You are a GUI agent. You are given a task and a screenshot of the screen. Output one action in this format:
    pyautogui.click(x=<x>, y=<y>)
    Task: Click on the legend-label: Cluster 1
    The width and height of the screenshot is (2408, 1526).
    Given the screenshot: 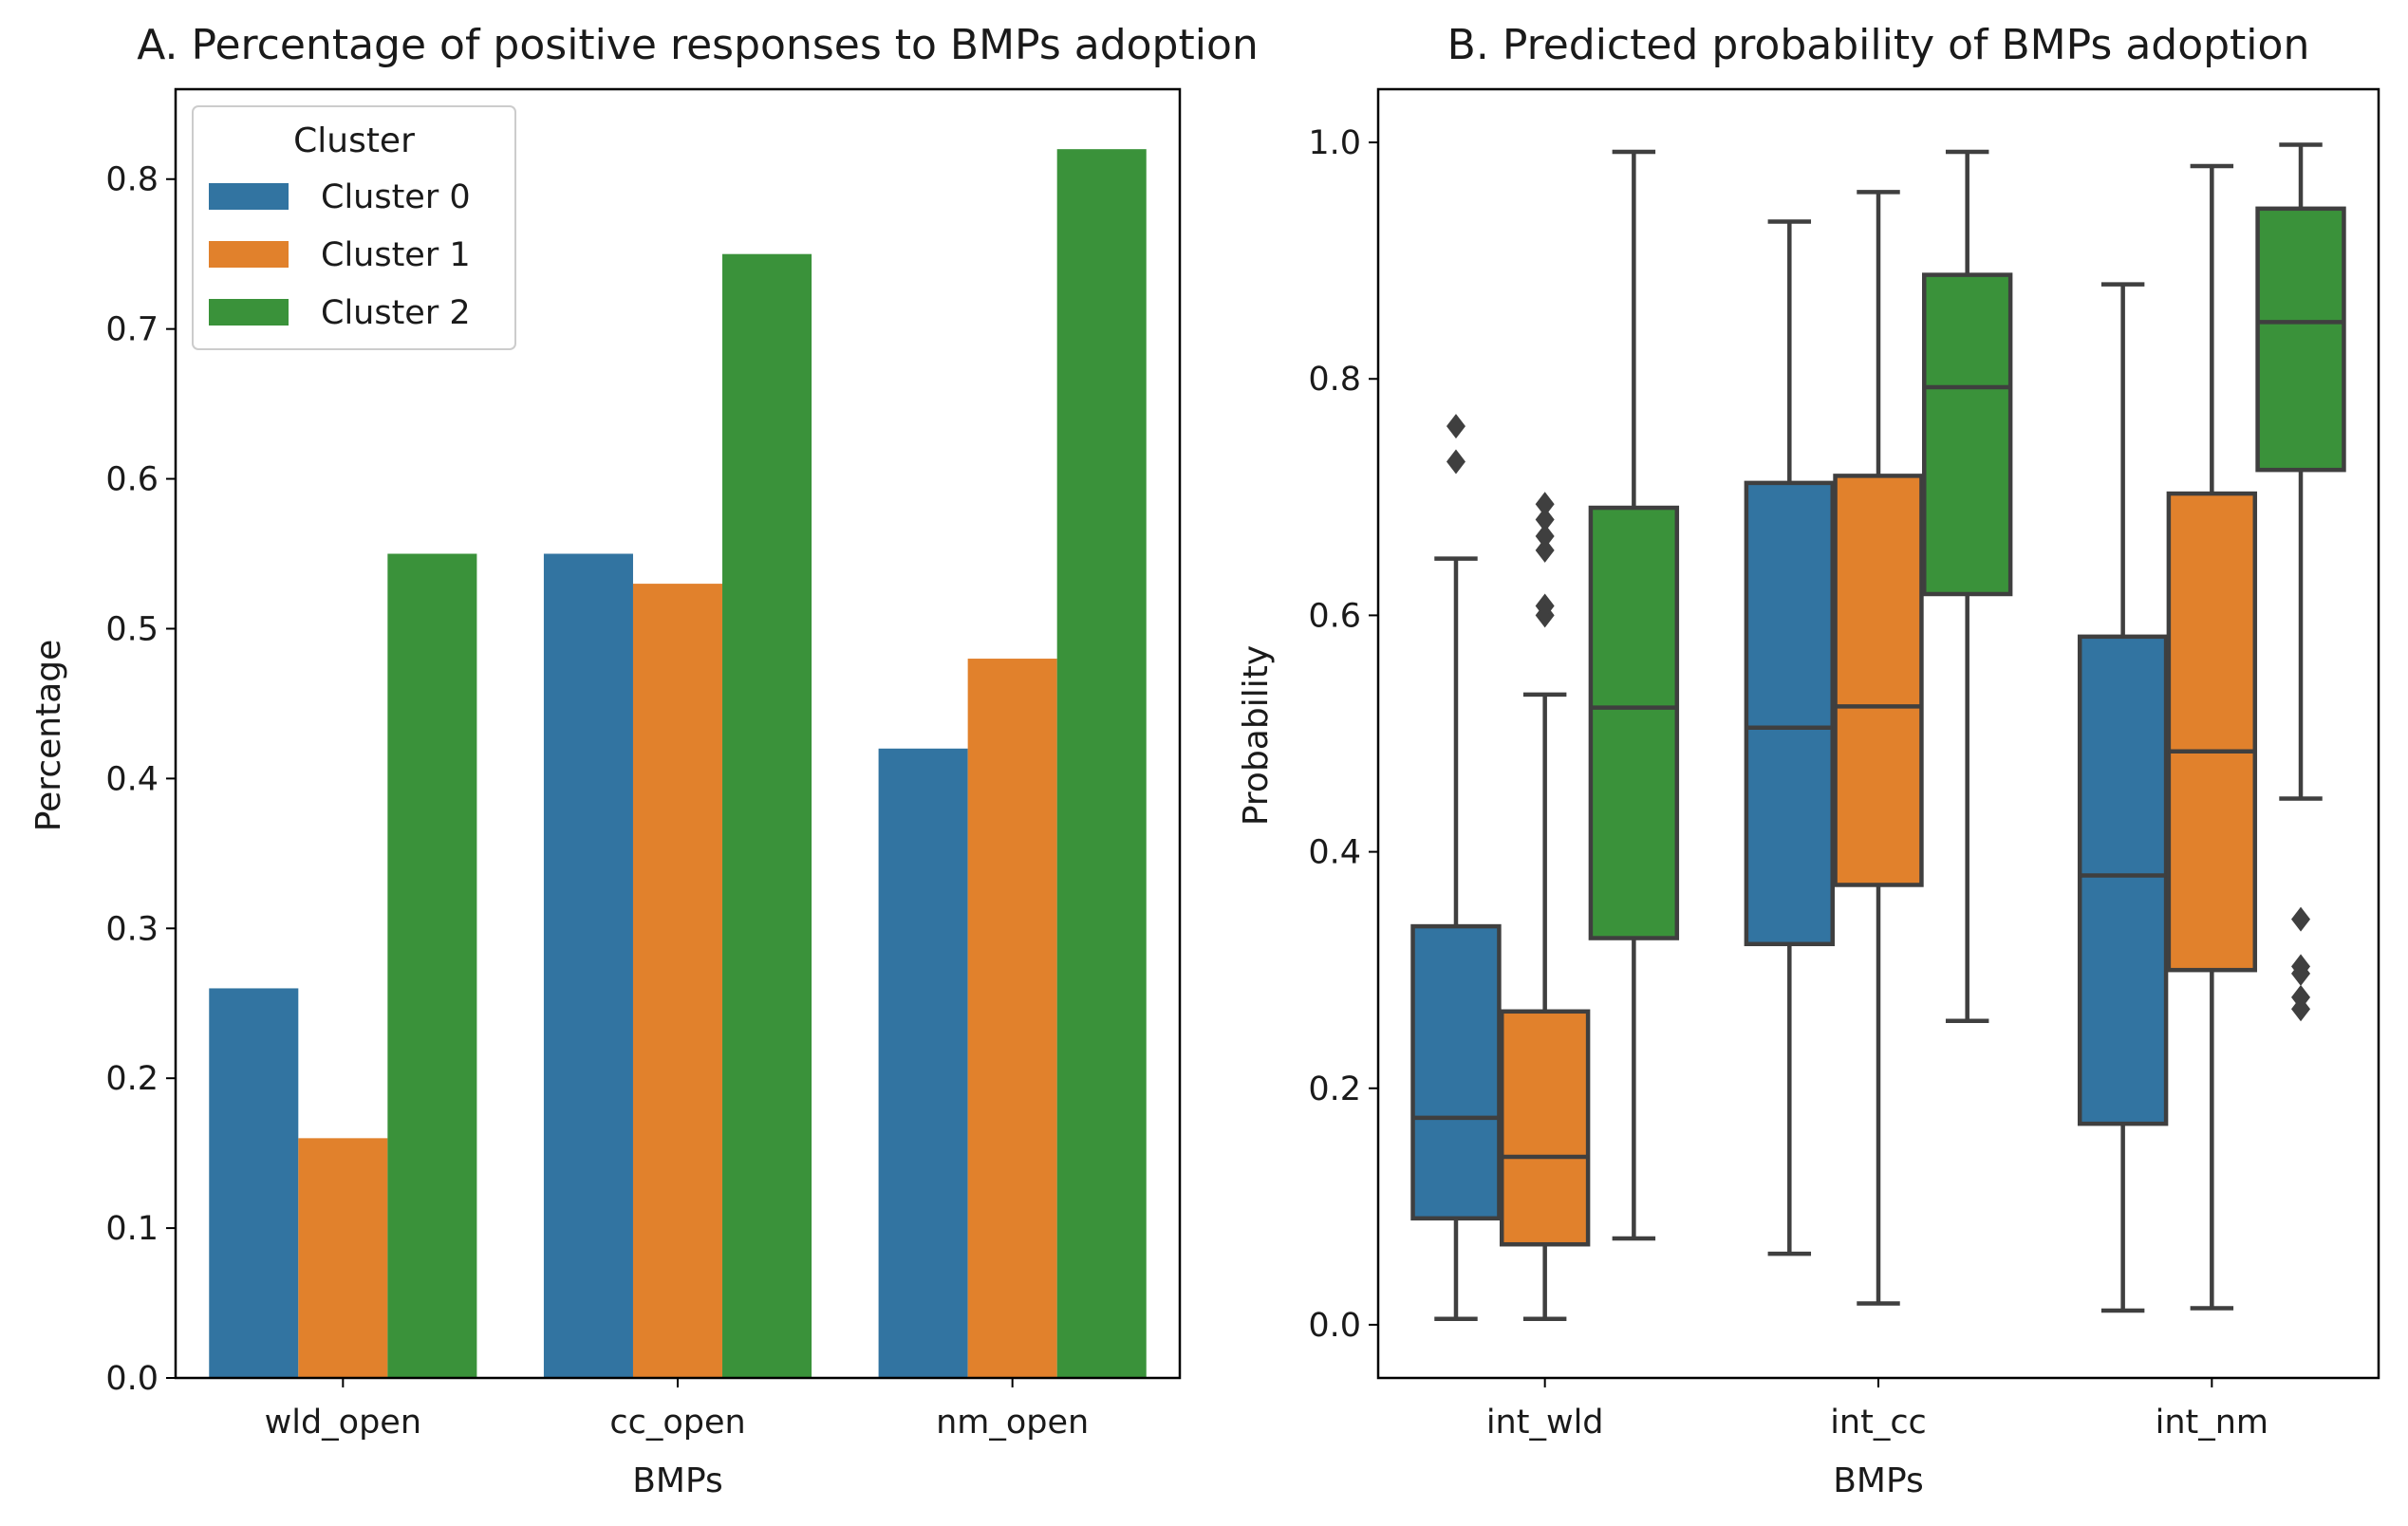 What is the action you would take?
    pyautogui.click(x=396, y=255)
    